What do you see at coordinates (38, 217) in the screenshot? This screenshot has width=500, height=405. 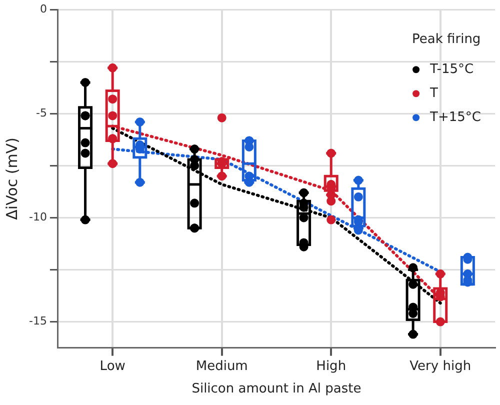 I see `y-tick-label: -10` at bounding box center [38, 217].